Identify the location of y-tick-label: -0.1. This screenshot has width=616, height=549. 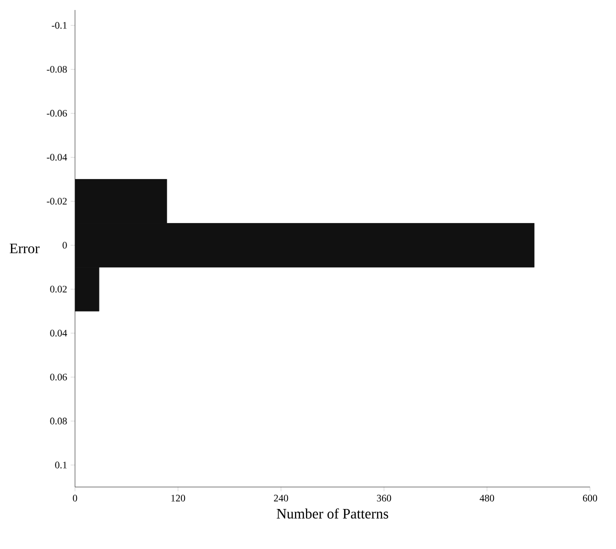
(59, 25).